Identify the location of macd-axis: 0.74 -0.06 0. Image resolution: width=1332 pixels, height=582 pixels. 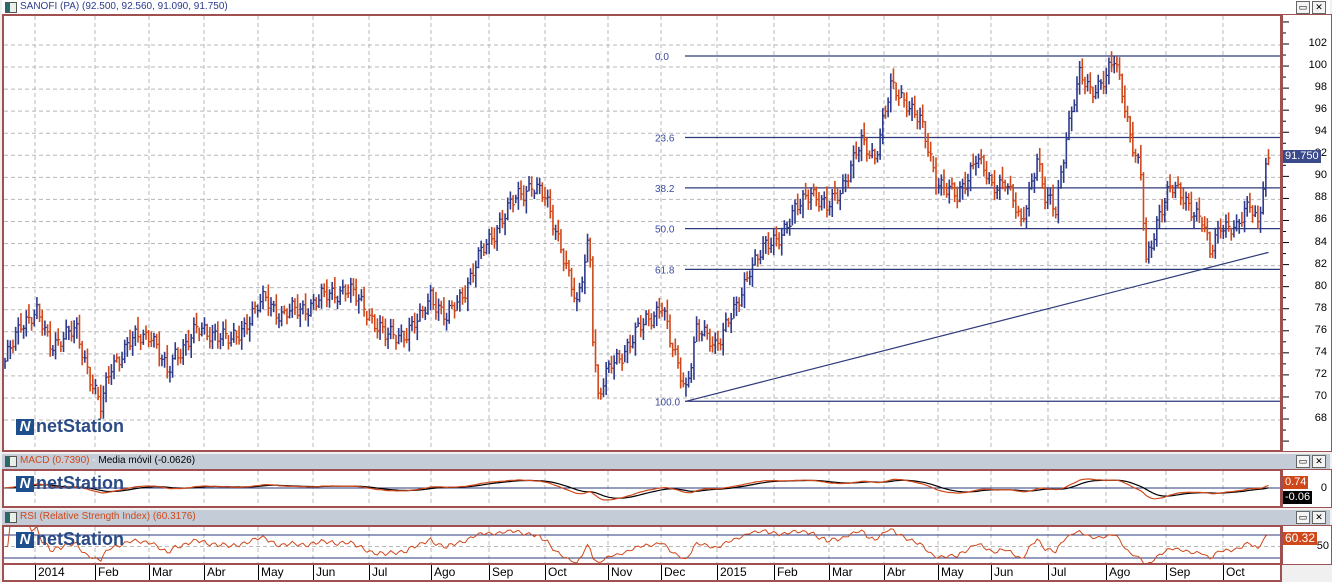
(1306, 488).